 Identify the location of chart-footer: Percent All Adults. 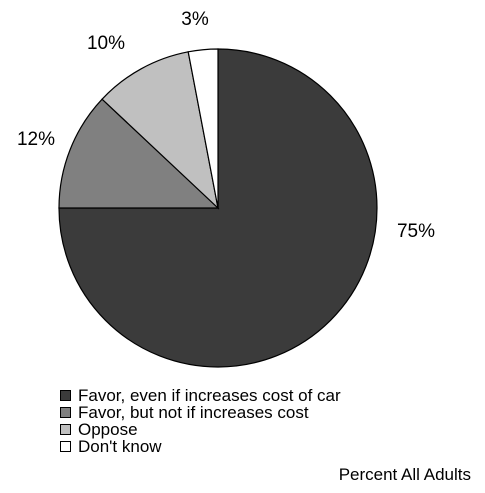
(404, 474).